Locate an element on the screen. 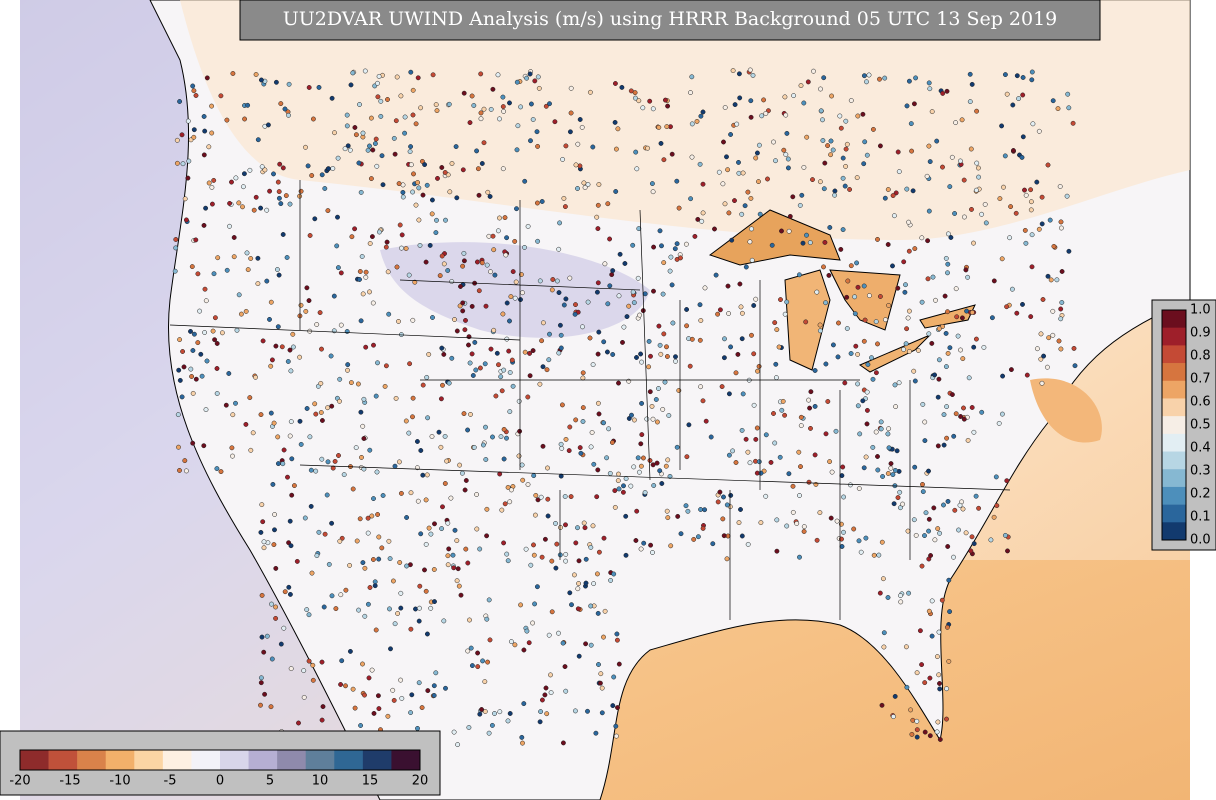 This screenshot has width=1216, height=800. obs-colorbar-label: 0.3 is located at coordinates (1200, 471).